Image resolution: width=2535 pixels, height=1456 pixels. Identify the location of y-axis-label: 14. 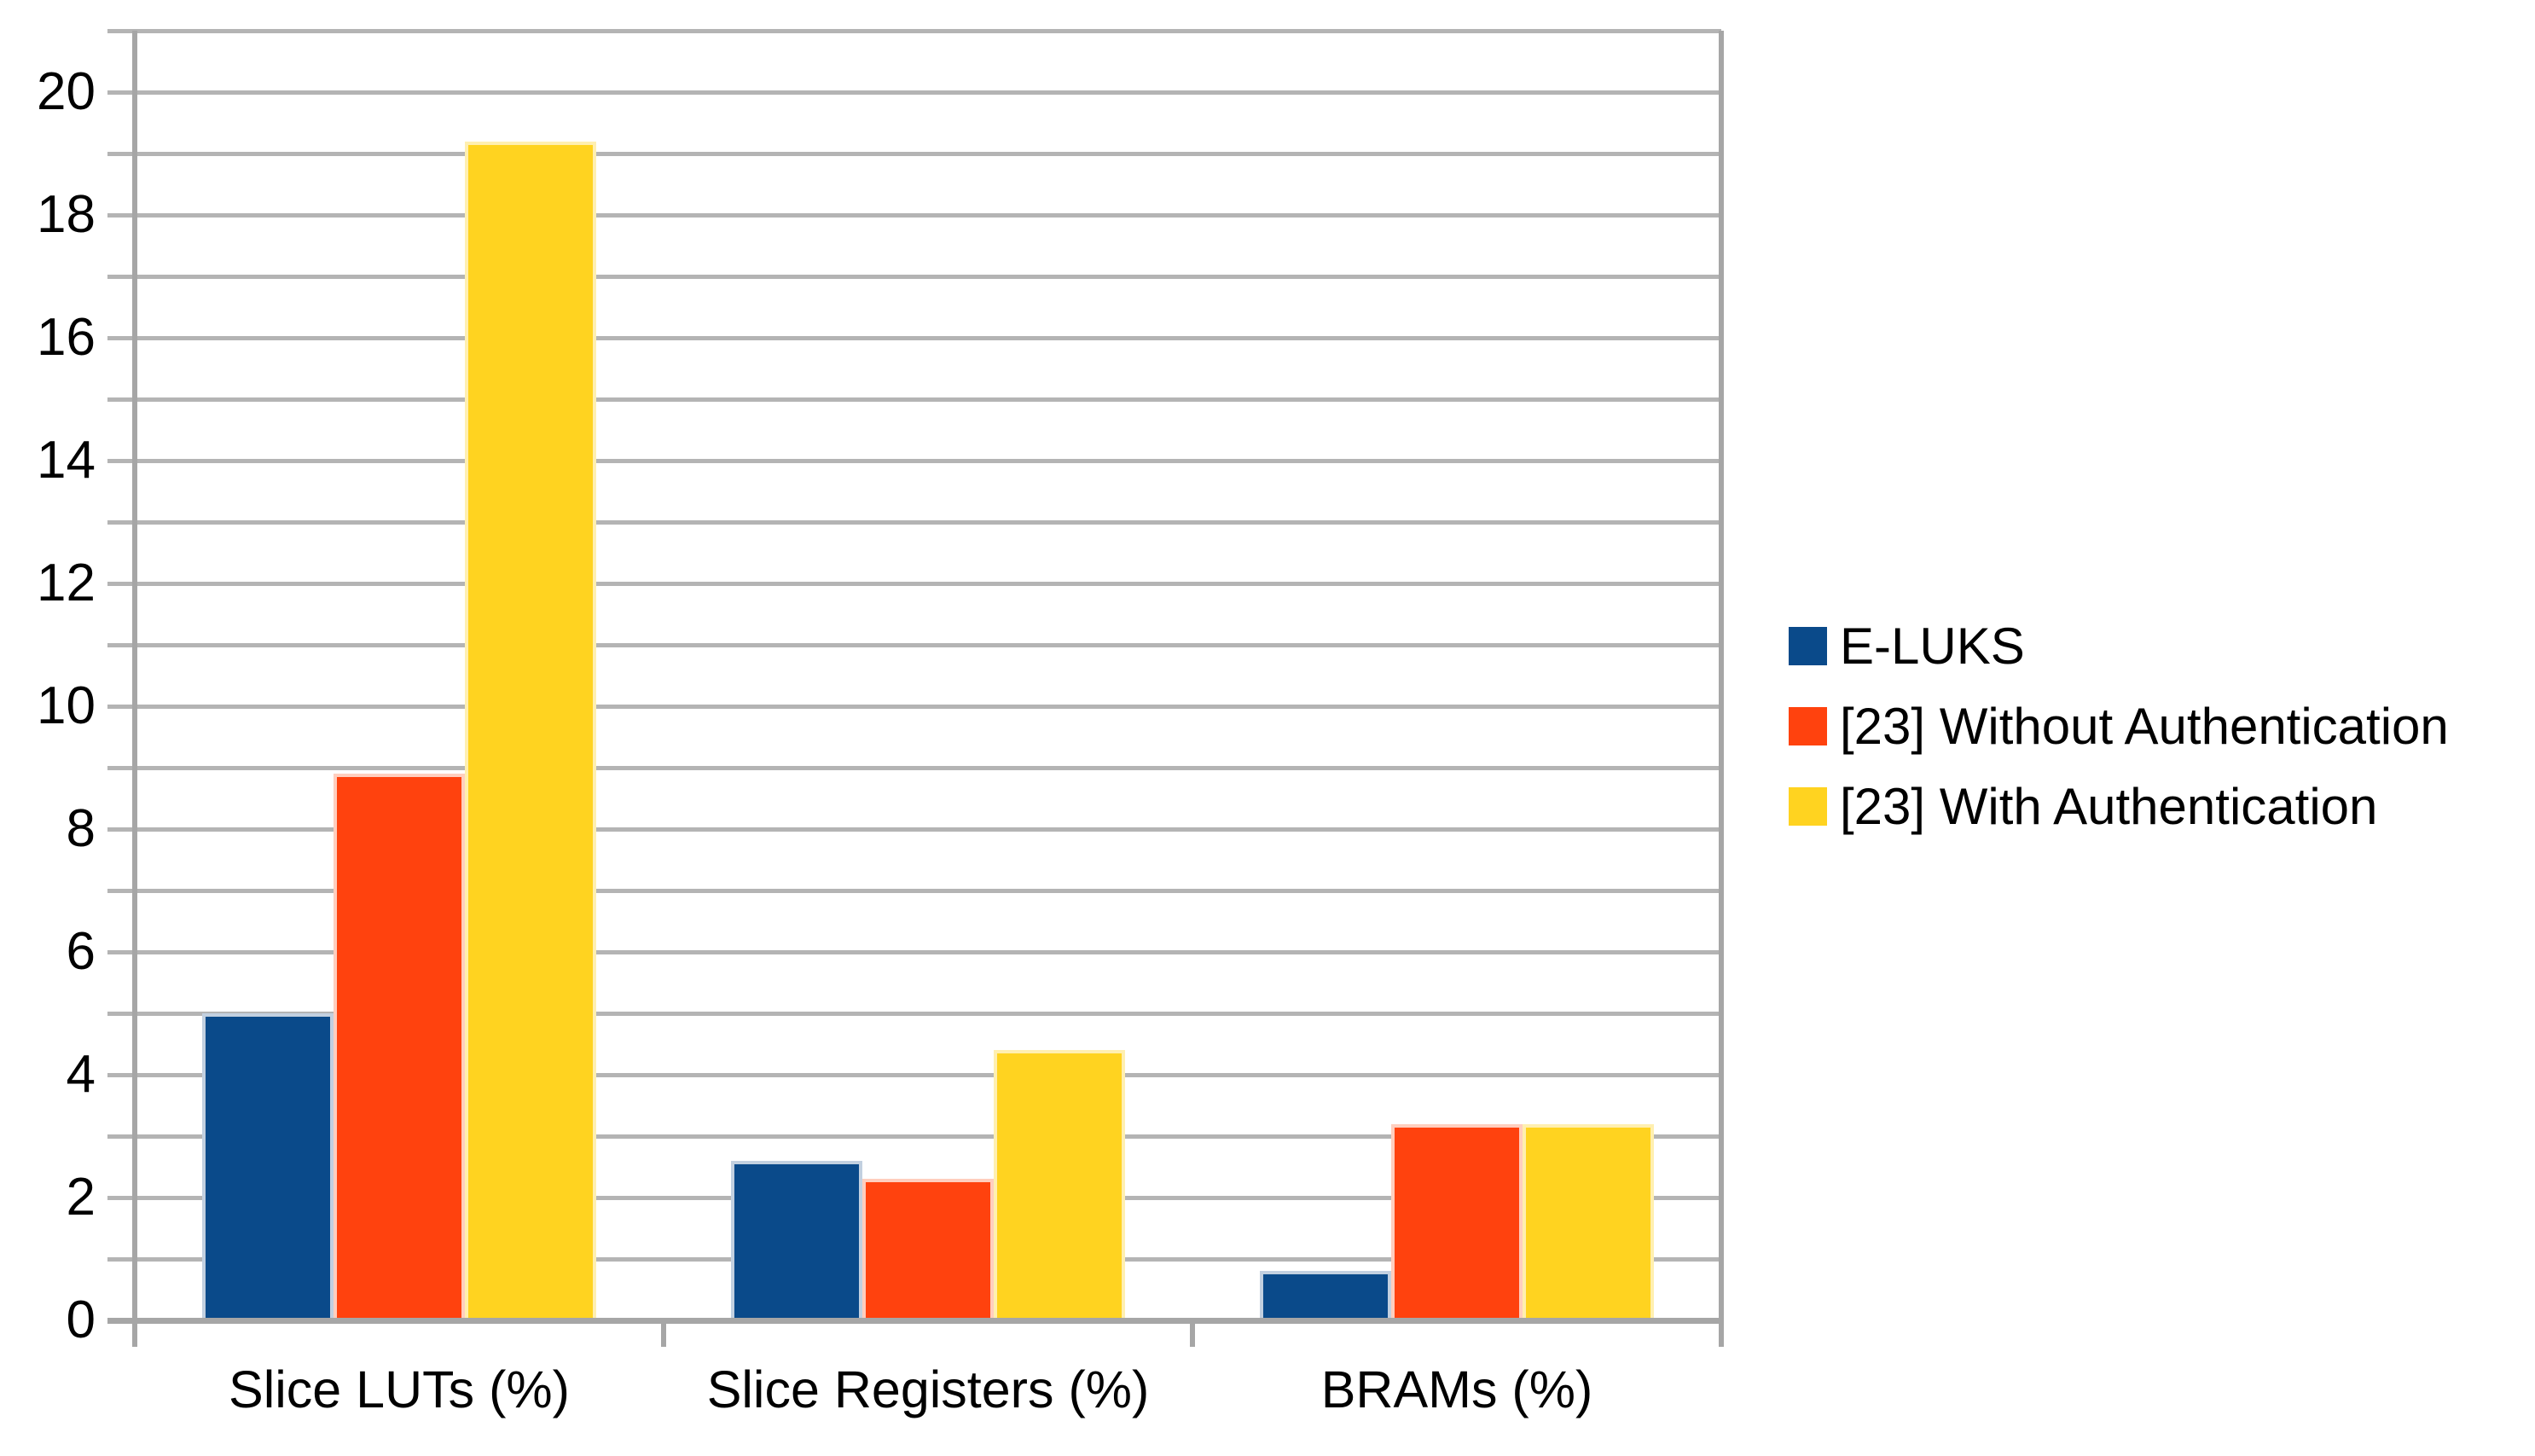
(67, 461).